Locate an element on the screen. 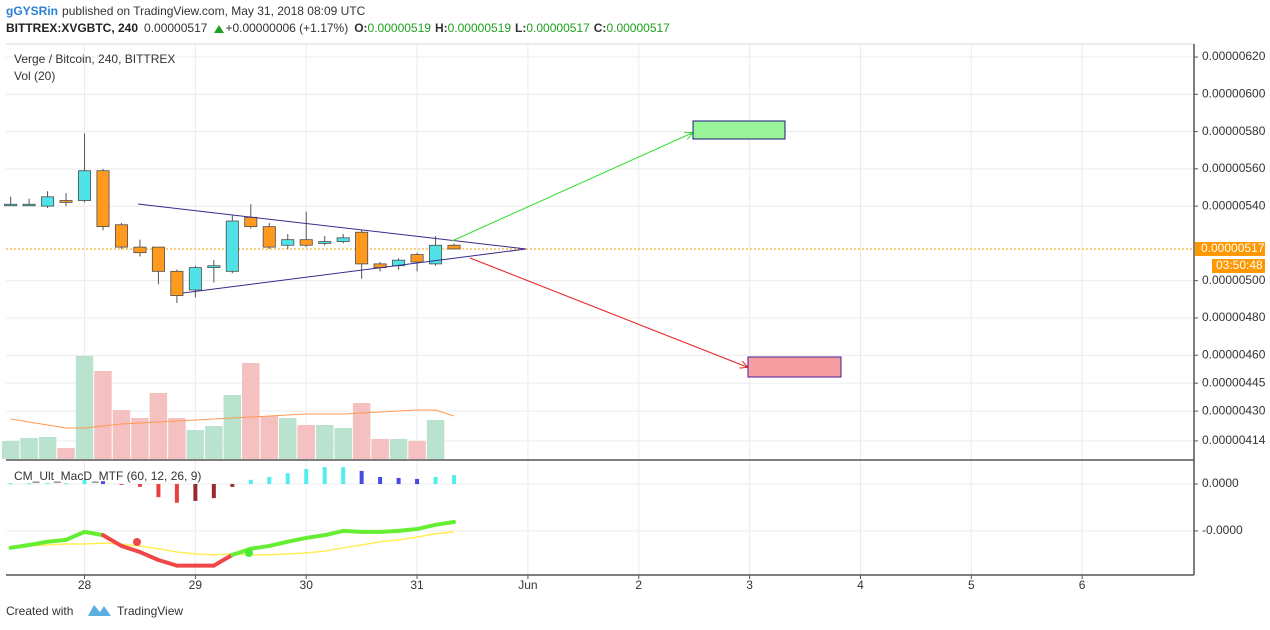  cross-dot is located at coordinates (137, 542).